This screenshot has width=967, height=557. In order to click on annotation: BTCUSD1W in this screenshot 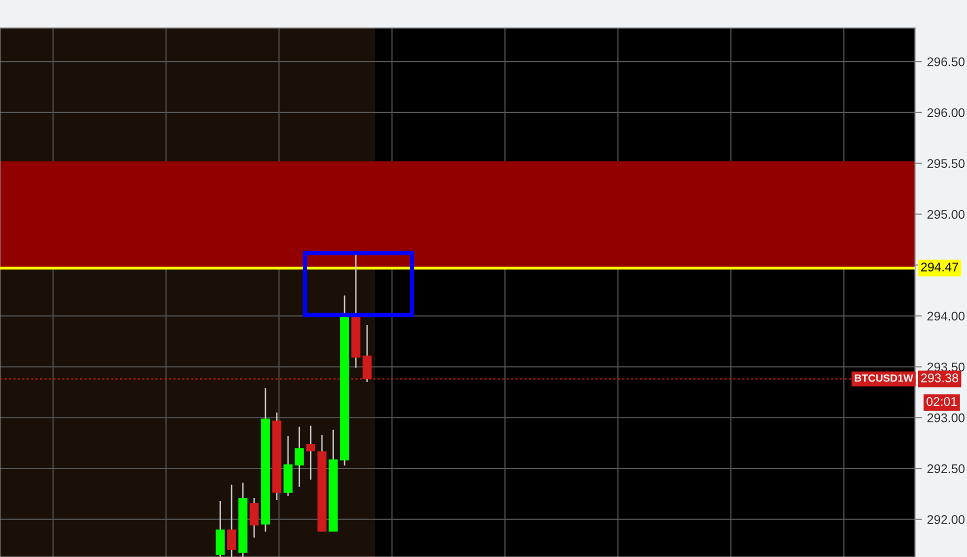, I will do `click(884, 378)`.